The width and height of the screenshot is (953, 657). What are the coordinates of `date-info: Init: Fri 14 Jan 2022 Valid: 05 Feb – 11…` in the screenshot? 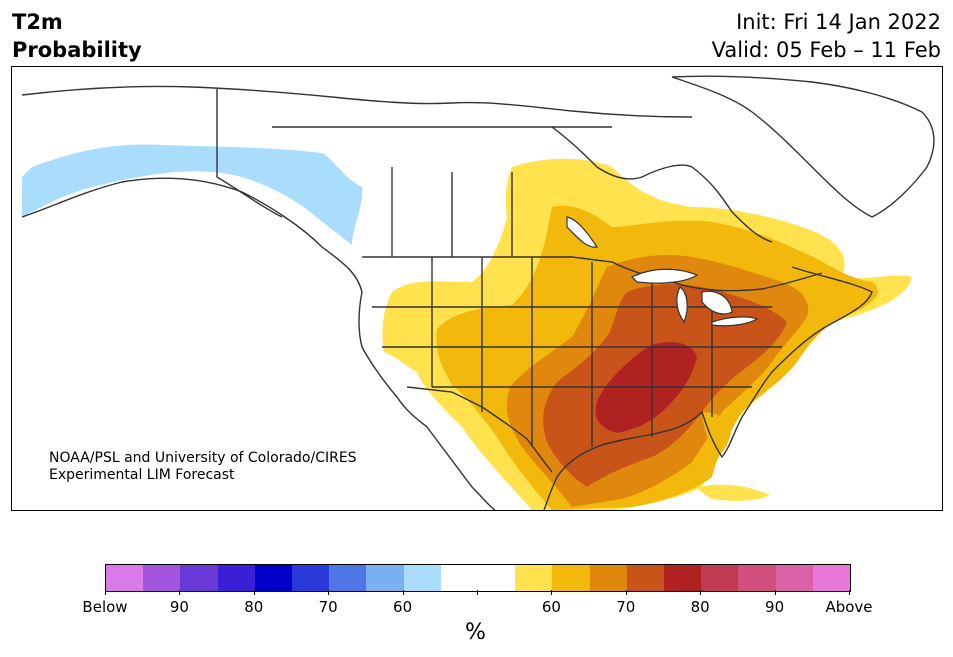 It's located at (826, 36).